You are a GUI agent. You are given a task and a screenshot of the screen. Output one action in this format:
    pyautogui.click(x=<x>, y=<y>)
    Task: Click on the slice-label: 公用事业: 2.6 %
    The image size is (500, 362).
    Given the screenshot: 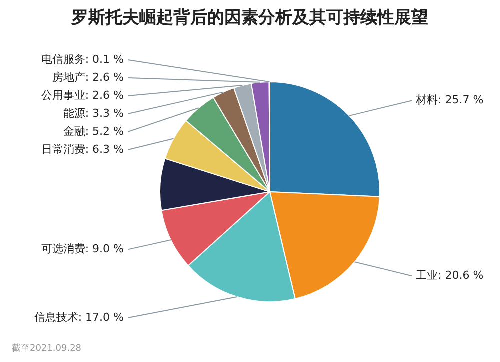 What is the action you would take?
    pyautogui.click(x=82, y=95)
    